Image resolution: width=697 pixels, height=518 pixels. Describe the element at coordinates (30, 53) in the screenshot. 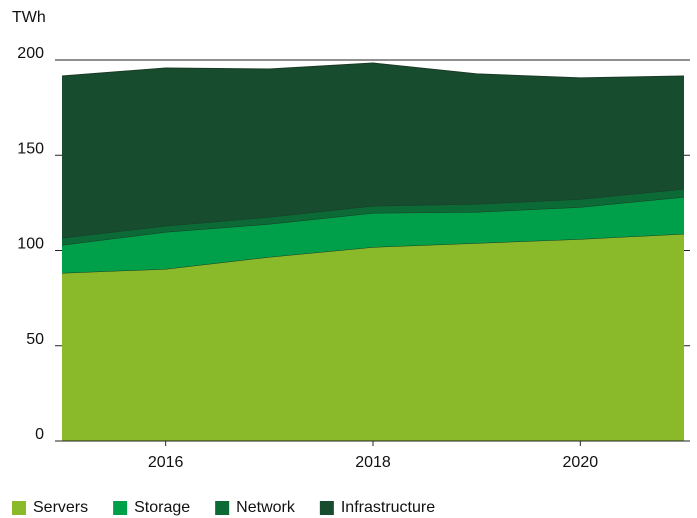

I see `y-tick-label: 200` at that location.